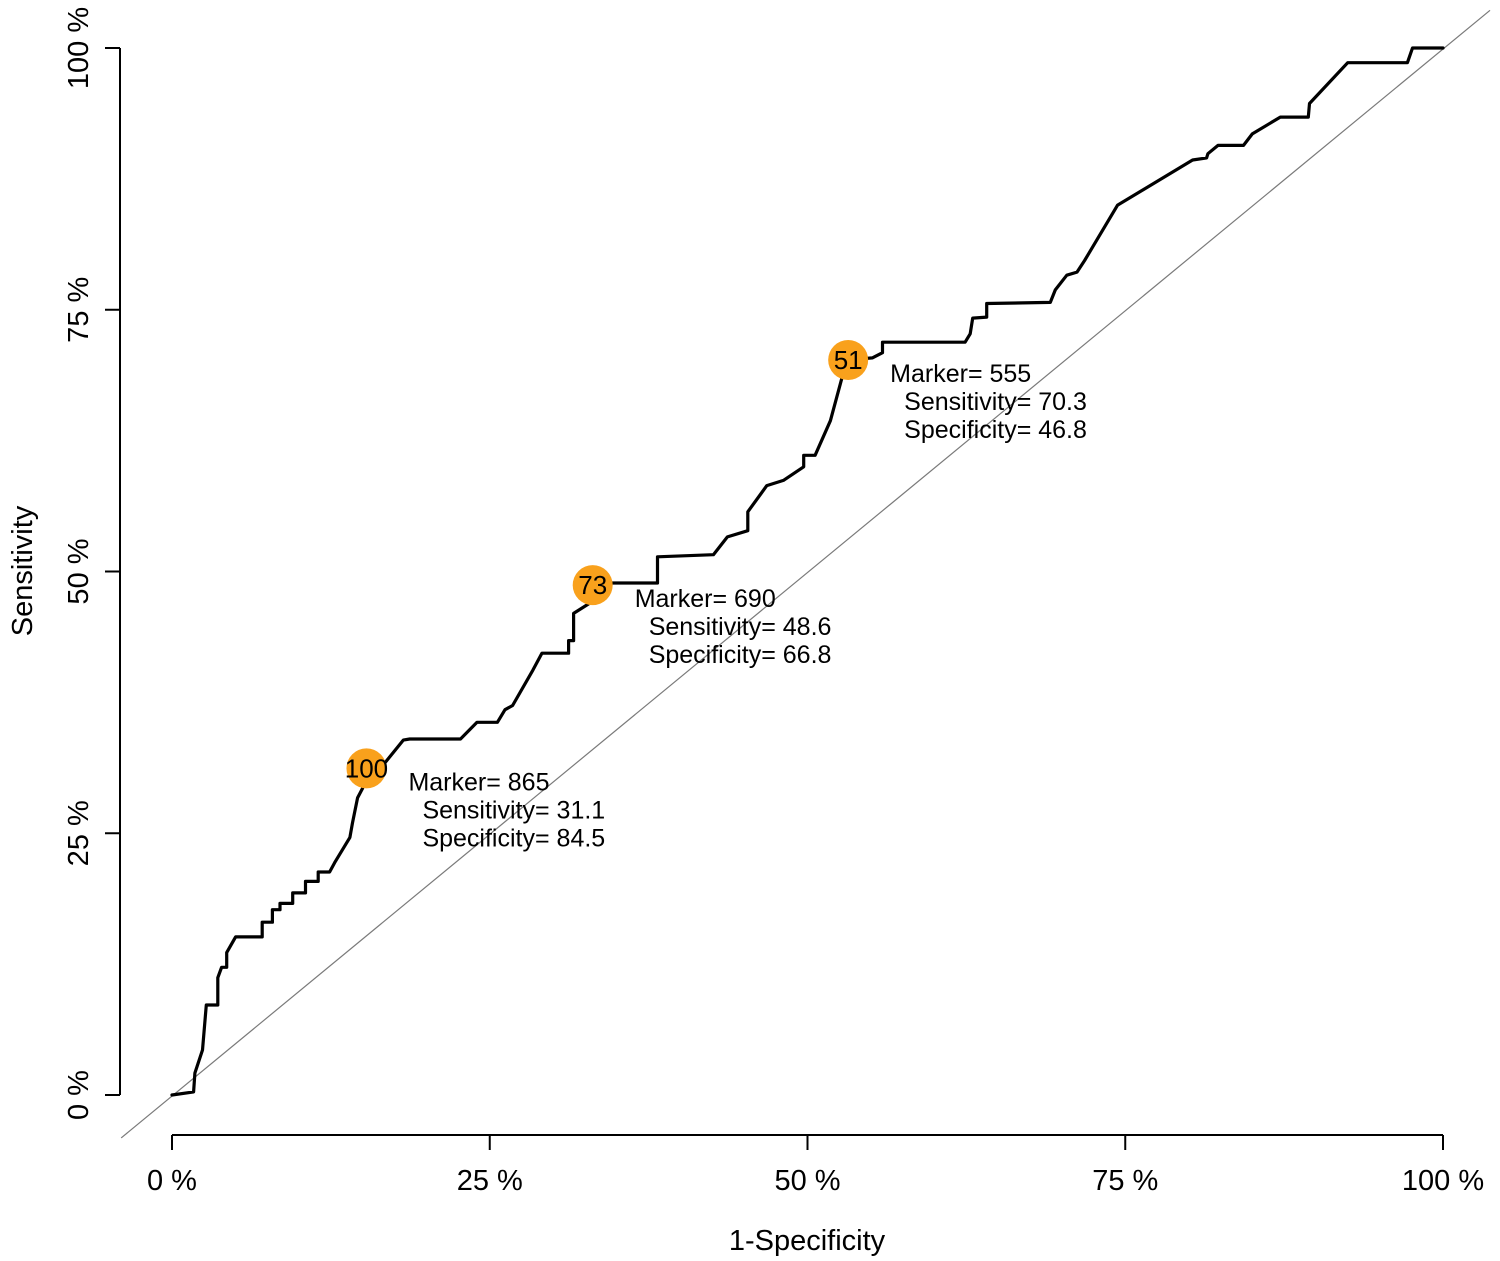 This screenshot has width=1500, height=1261. I want to click on annotation-line: Marker= 865, so click(478, 782).